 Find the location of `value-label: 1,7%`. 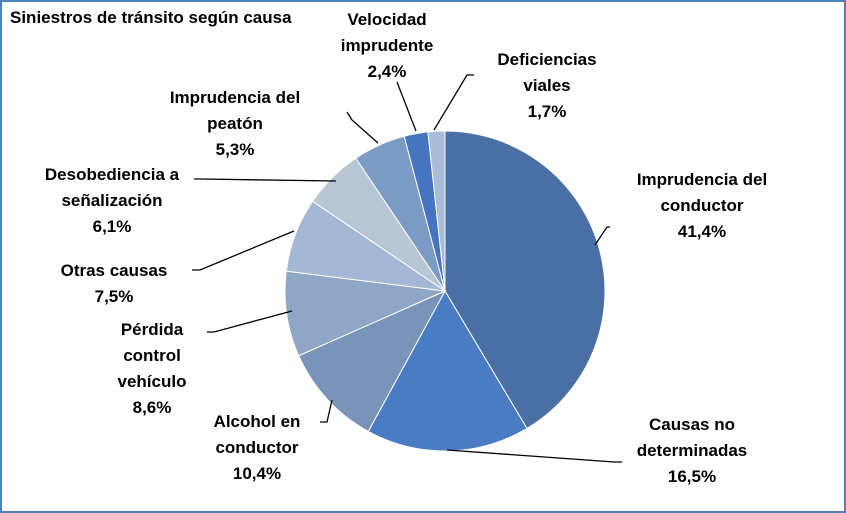

value-label: 1,7% is located at coordinates (547, 111).